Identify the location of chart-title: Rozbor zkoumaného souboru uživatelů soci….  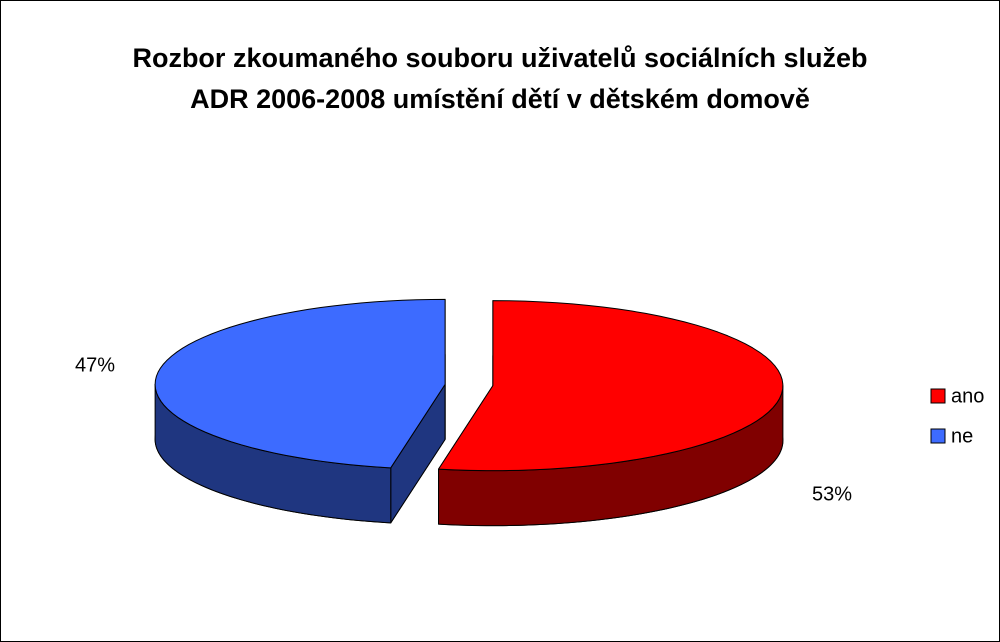
(500, 78).